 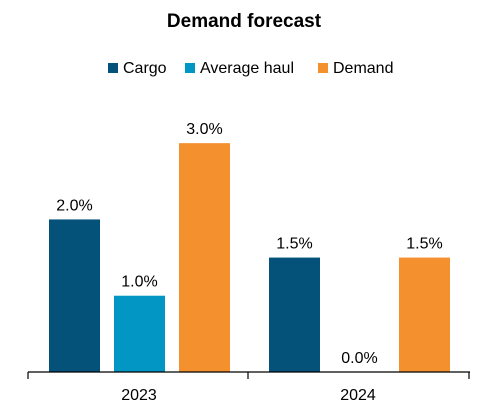 I want to click on data-label-average-haul-2024: 0.0%, so click(x=359, y=358).